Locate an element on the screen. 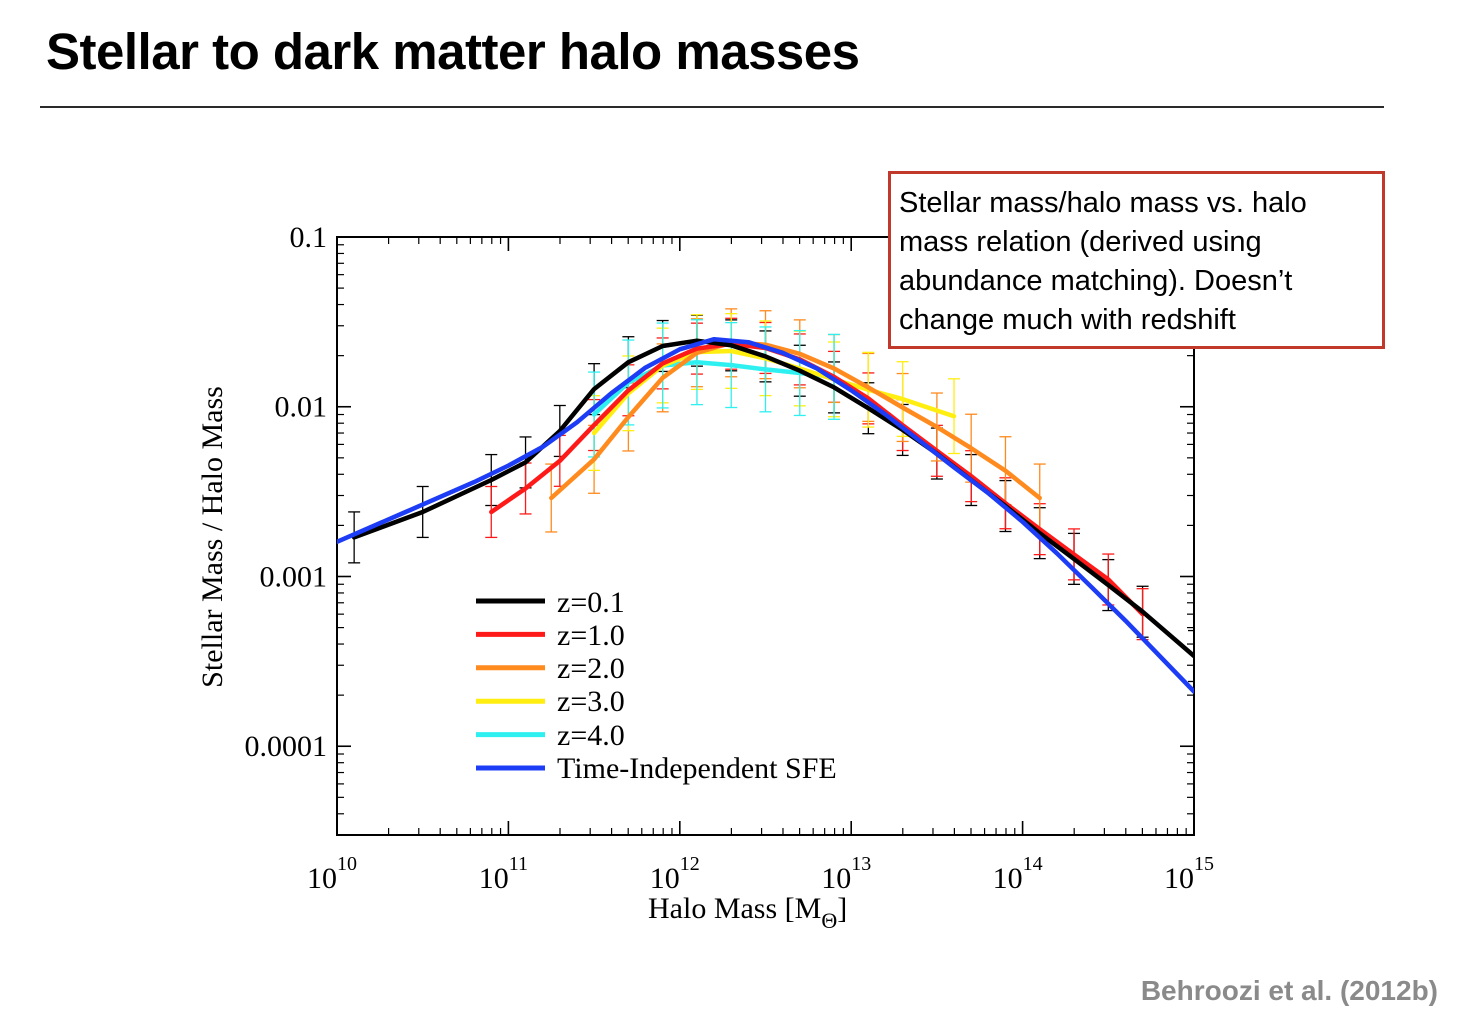  x-tick-label-exponent: 14 is located at coordinates (1033, 864).